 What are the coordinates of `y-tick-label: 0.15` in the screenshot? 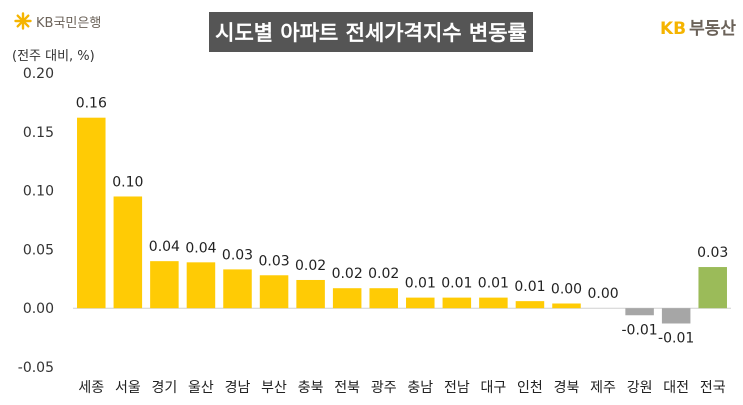 It's located at (38, 133).